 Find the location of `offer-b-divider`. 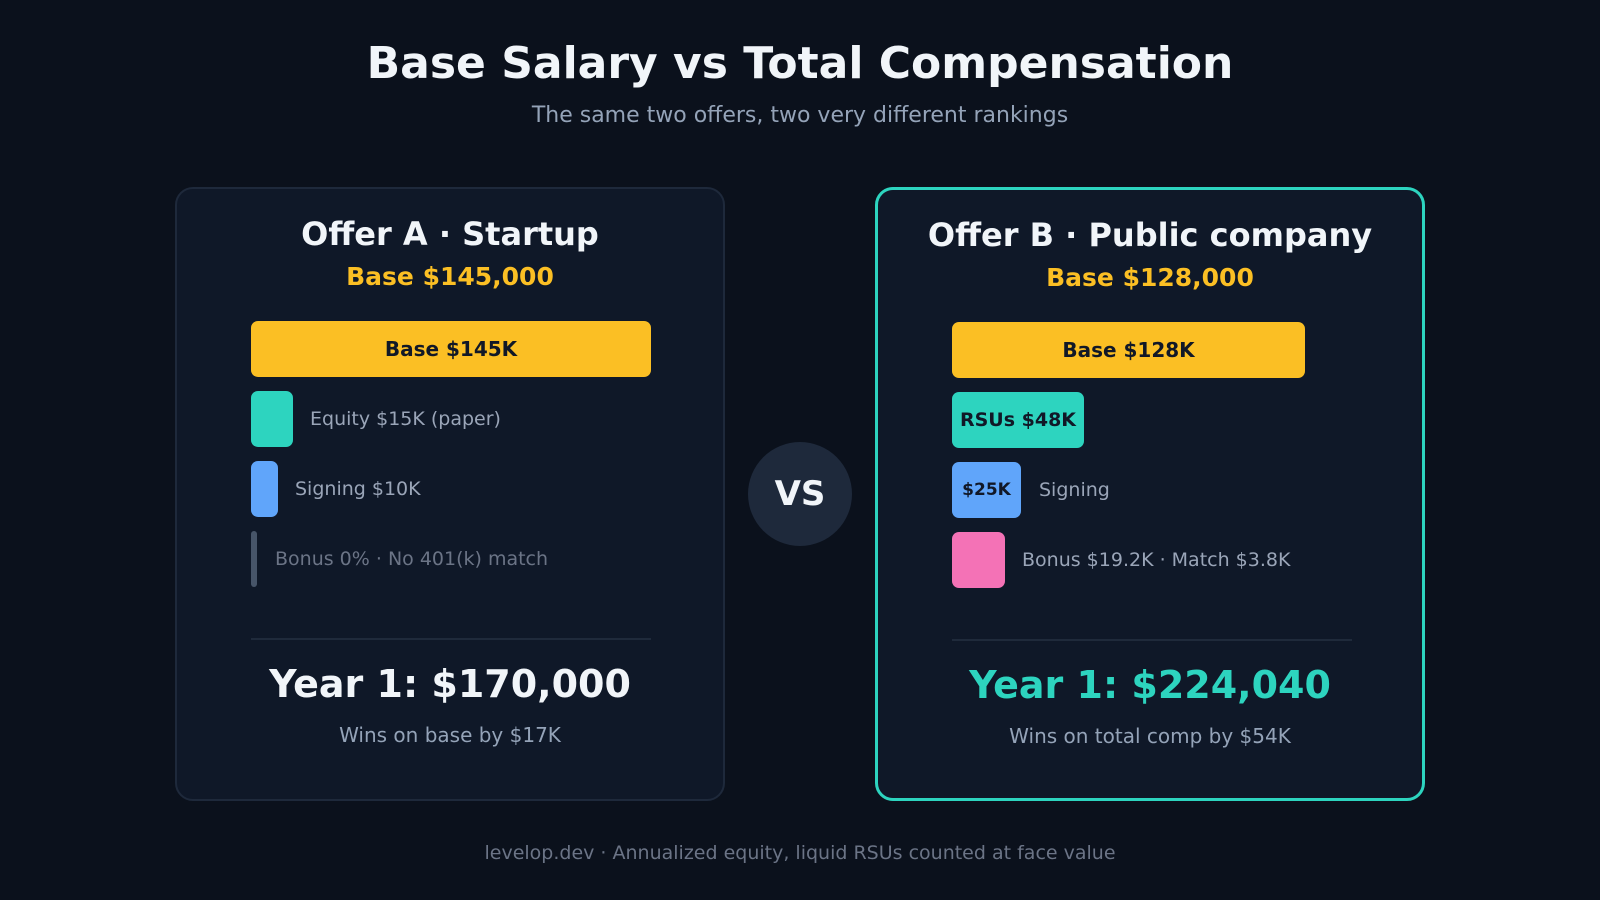

offer-b-divider is located at coordinates (1152, 640).